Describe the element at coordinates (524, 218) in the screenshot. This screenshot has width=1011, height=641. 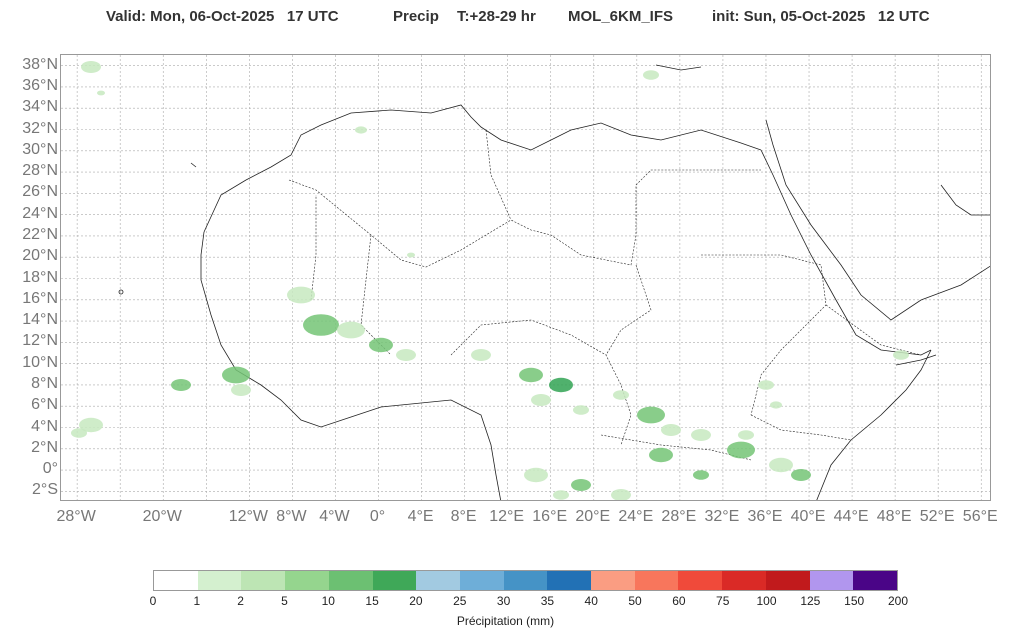
I see `sahara-borders` at that location.